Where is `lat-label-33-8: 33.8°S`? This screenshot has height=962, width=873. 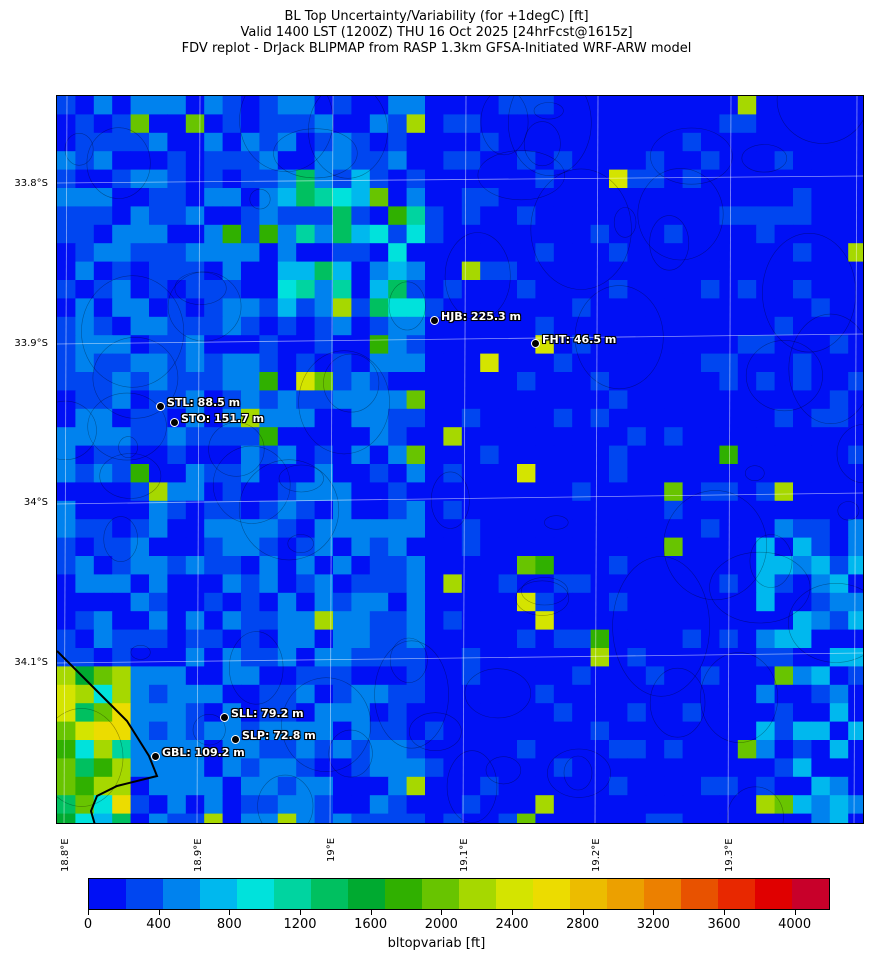 lat-label-33-8: 33.8°S is located at coordinates (31, 183).